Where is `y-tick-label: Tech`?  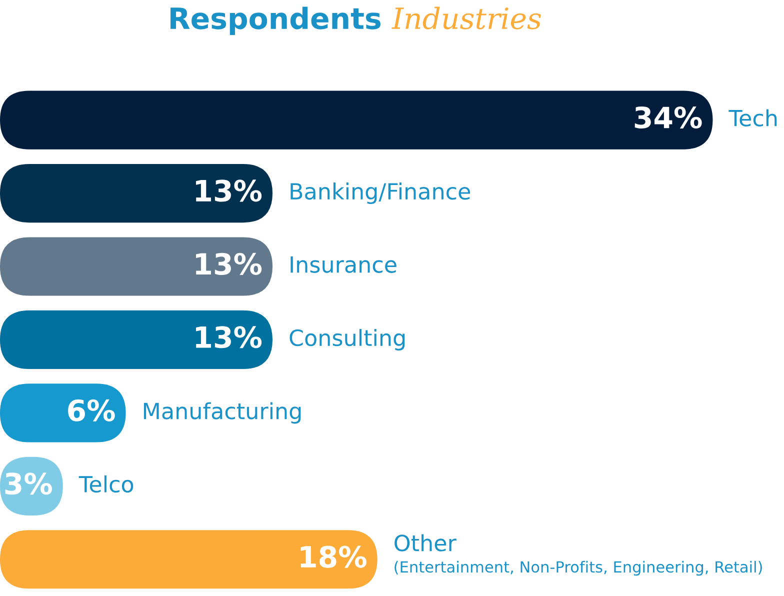 y-tick-label: Tech is located at coordinates (752, 117).